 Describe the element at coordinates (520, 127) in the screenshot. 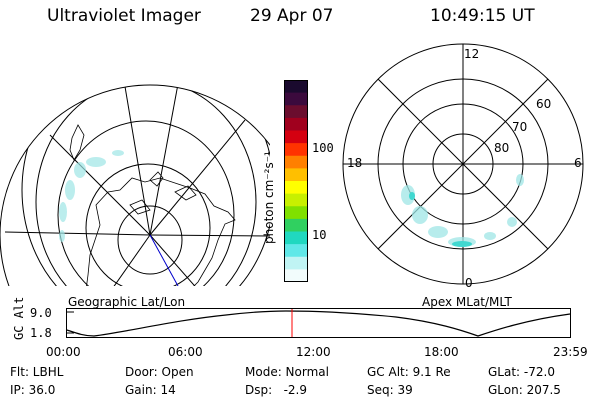

I see `mlat-label-70: 70` at that location.